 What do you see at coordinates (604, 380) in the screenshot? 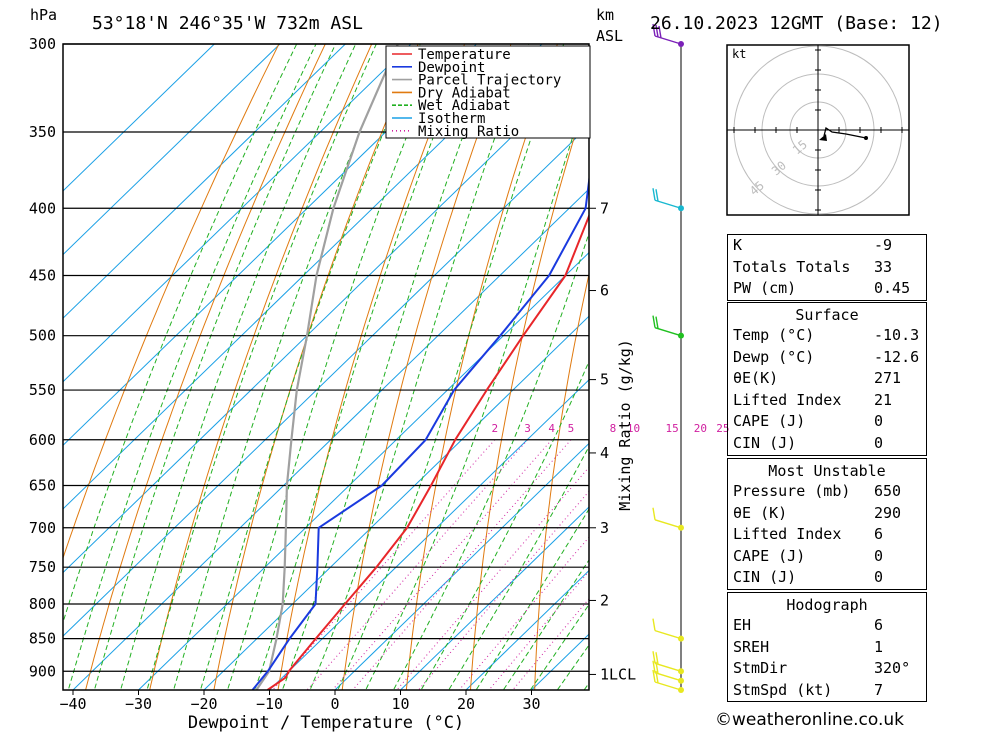
I see `km-tick-label: 5` at bounding box center [604, 380].